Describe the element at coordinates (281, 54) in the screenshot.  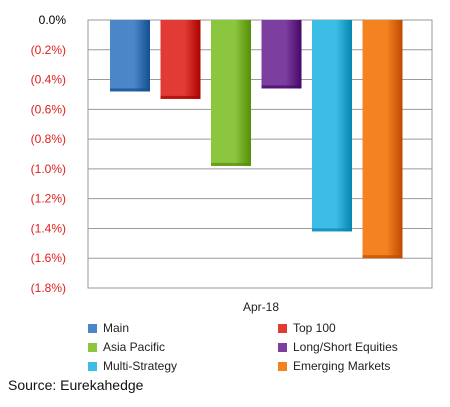
I see `bar-long-short-equities` at that location.